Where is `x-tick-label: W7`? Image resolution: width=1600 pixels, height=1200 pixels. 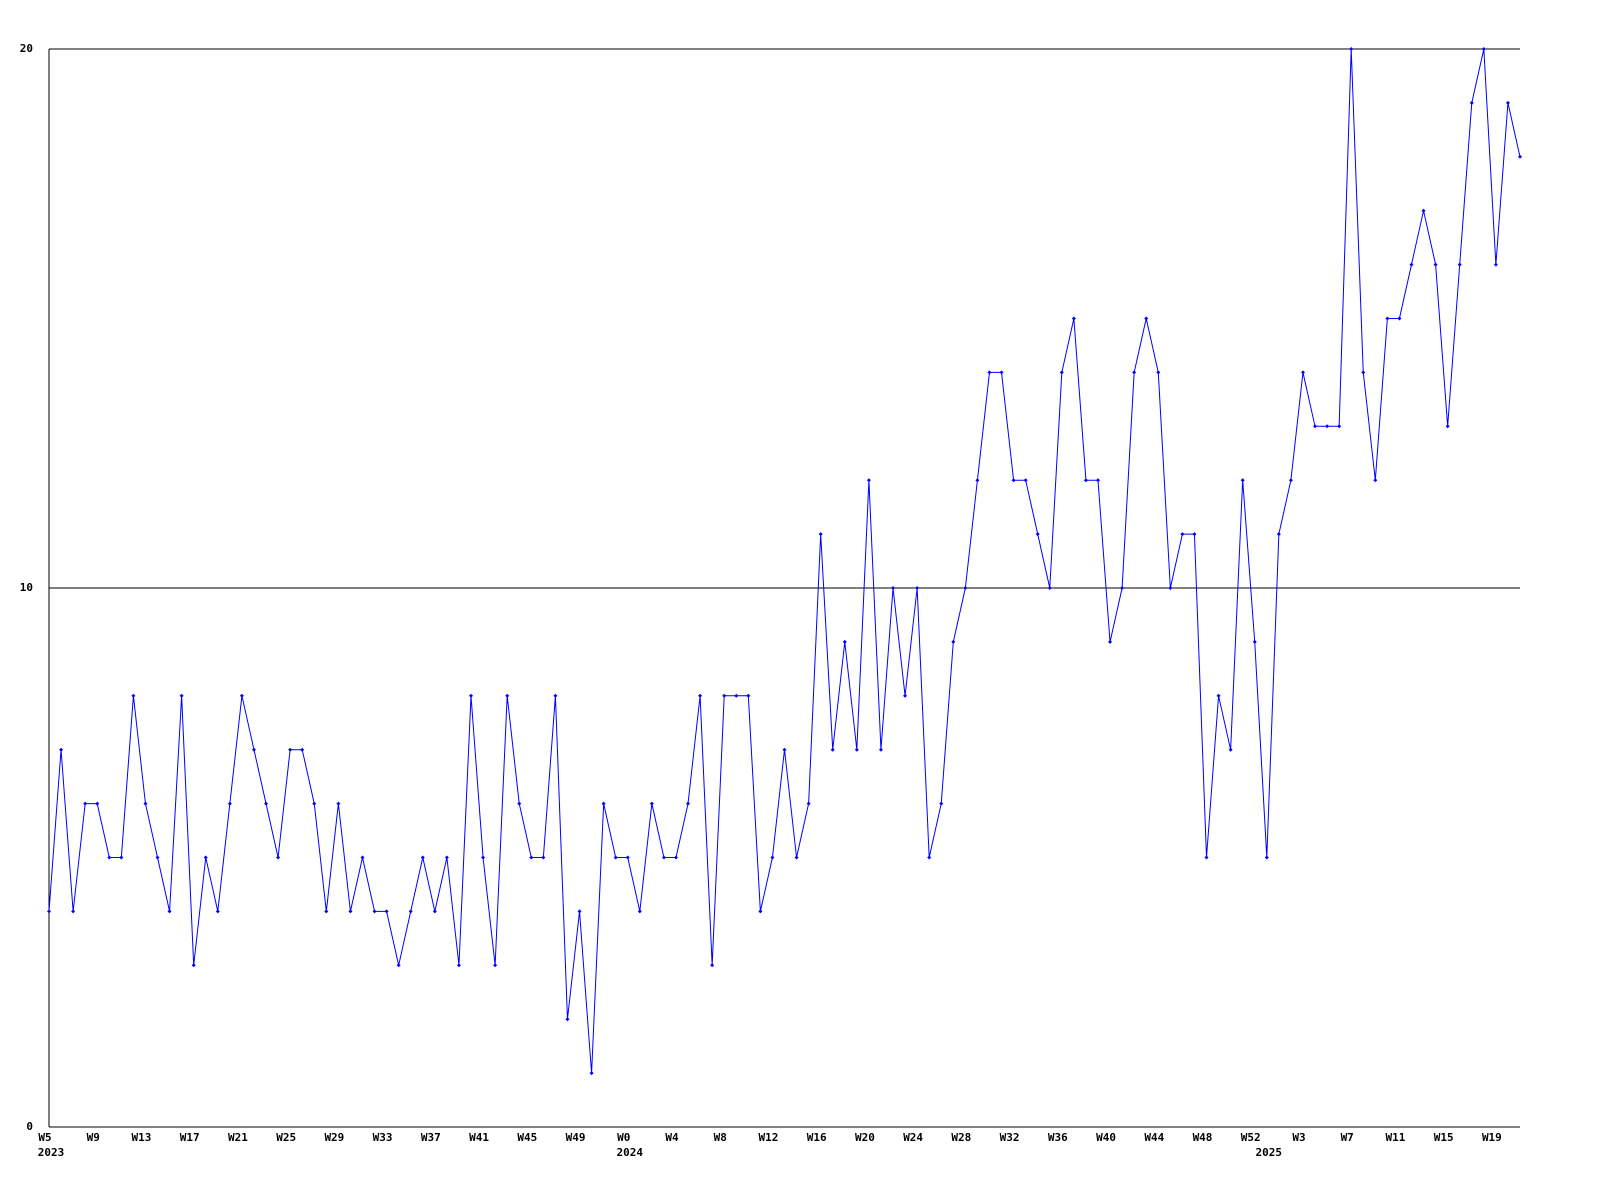
x-tick-label: W7 is located at coordinates (1347, 1137).